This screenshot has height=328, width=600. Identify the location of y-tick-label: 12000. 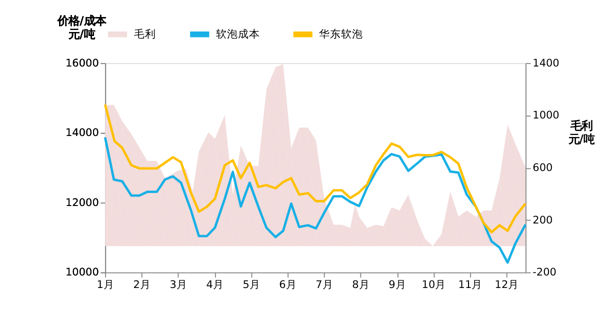
(82, 202).